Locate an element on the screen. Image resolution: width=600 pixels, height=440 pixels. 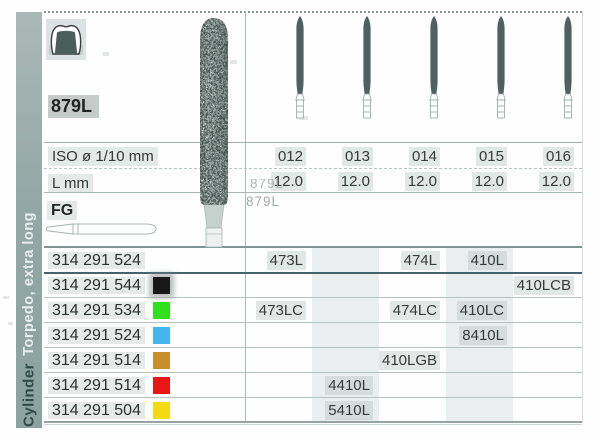
molar-tooth-icon is located at coordinates (66, 39).